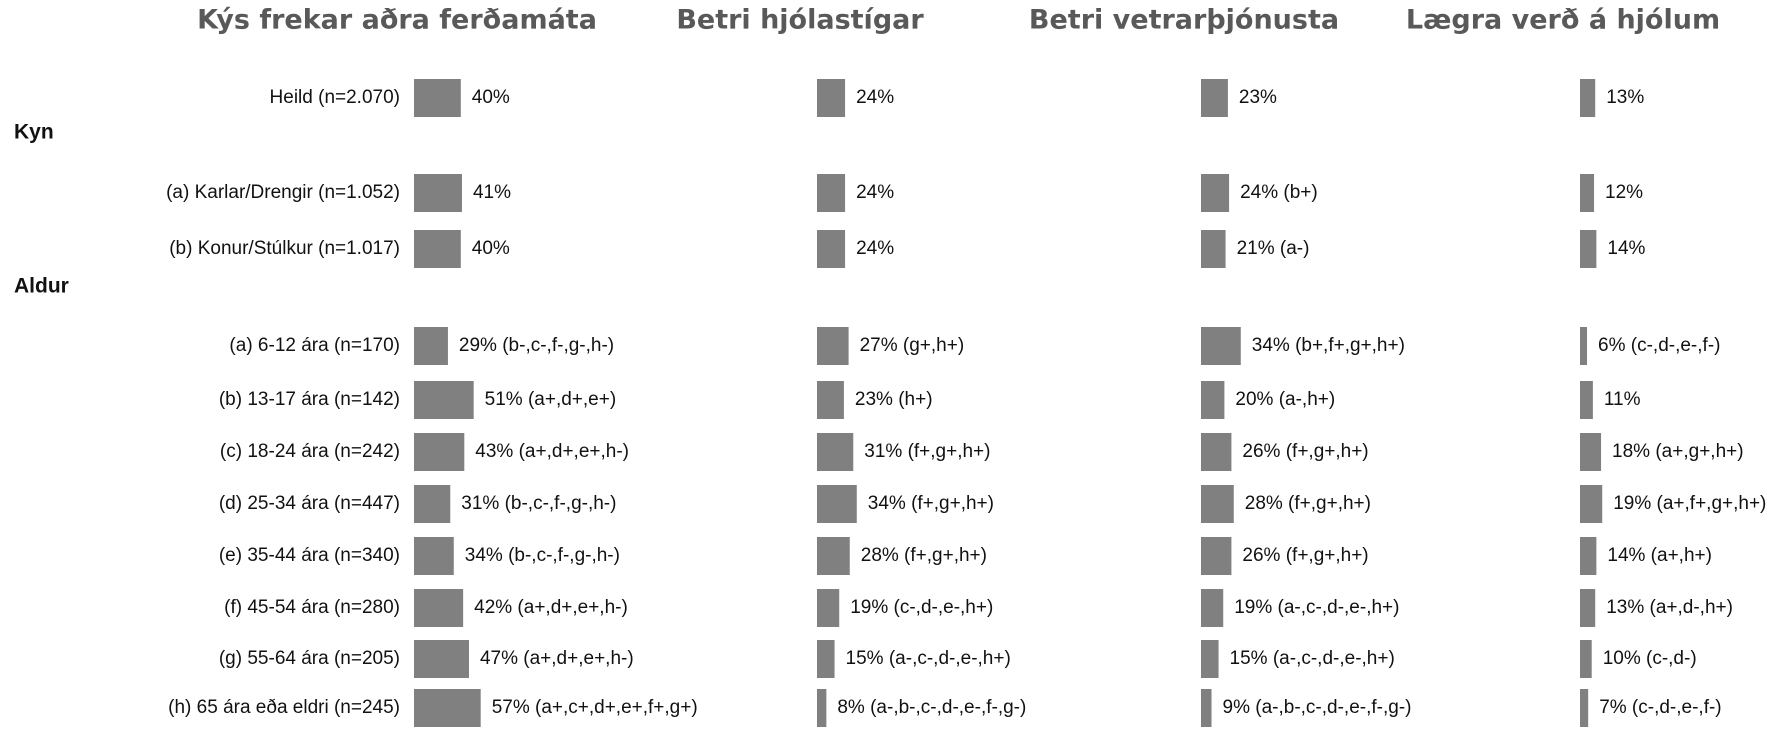 The width and height of the screenshot is (1780, 730). Describe the element at coordinates (931, 707) in the screenshot. I see `data-label: 8% (a-,b-,c-,d-,e-,f-,g-)` at that location.